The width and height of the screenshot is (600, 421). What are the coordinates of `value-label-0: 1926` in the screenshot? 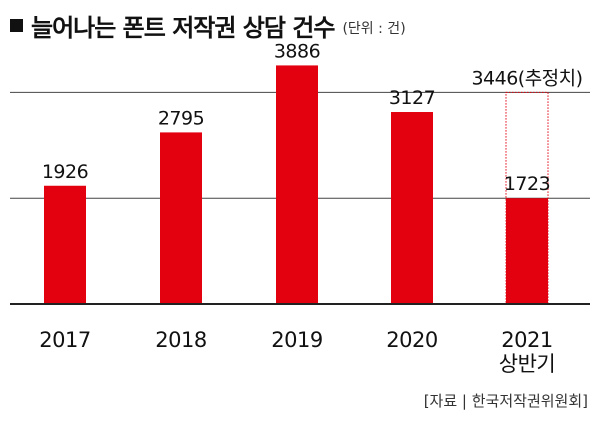 It's located at (65, 172).